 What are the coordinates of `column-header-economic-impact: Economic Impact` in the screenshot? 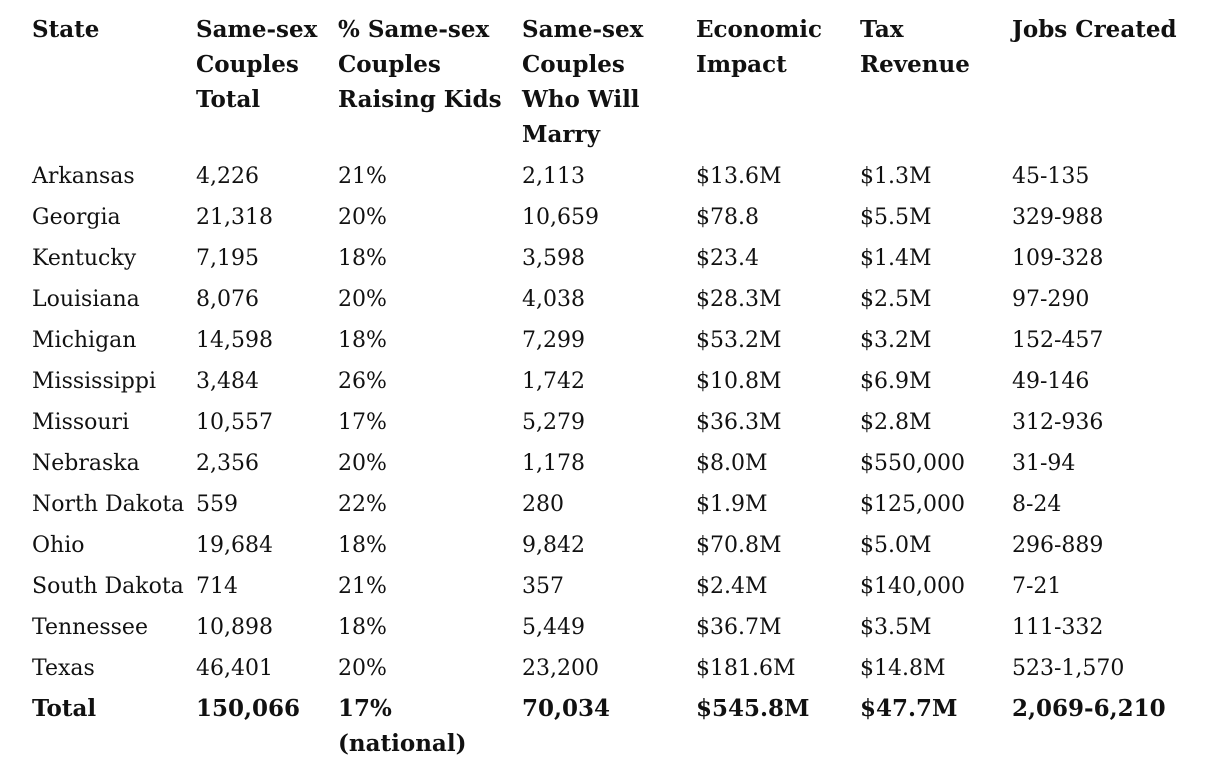 It's located at (759, 47).